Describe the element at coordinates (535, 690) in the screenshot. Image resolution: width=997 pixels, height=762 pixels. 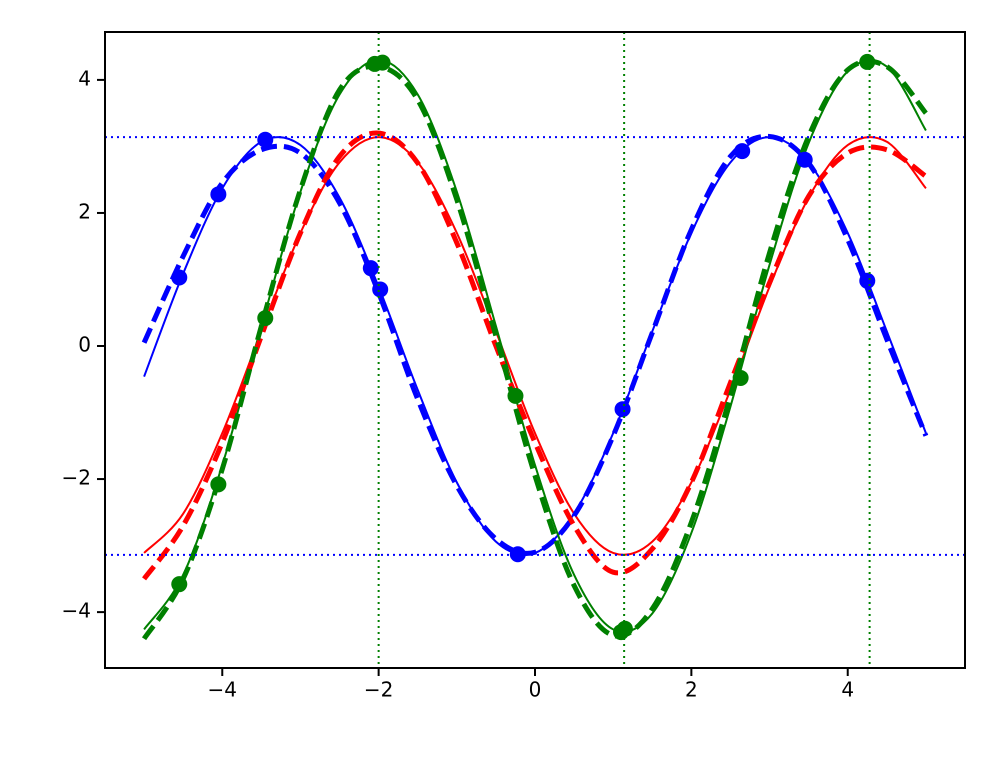
I see `x-tick-label: 0` at that location.